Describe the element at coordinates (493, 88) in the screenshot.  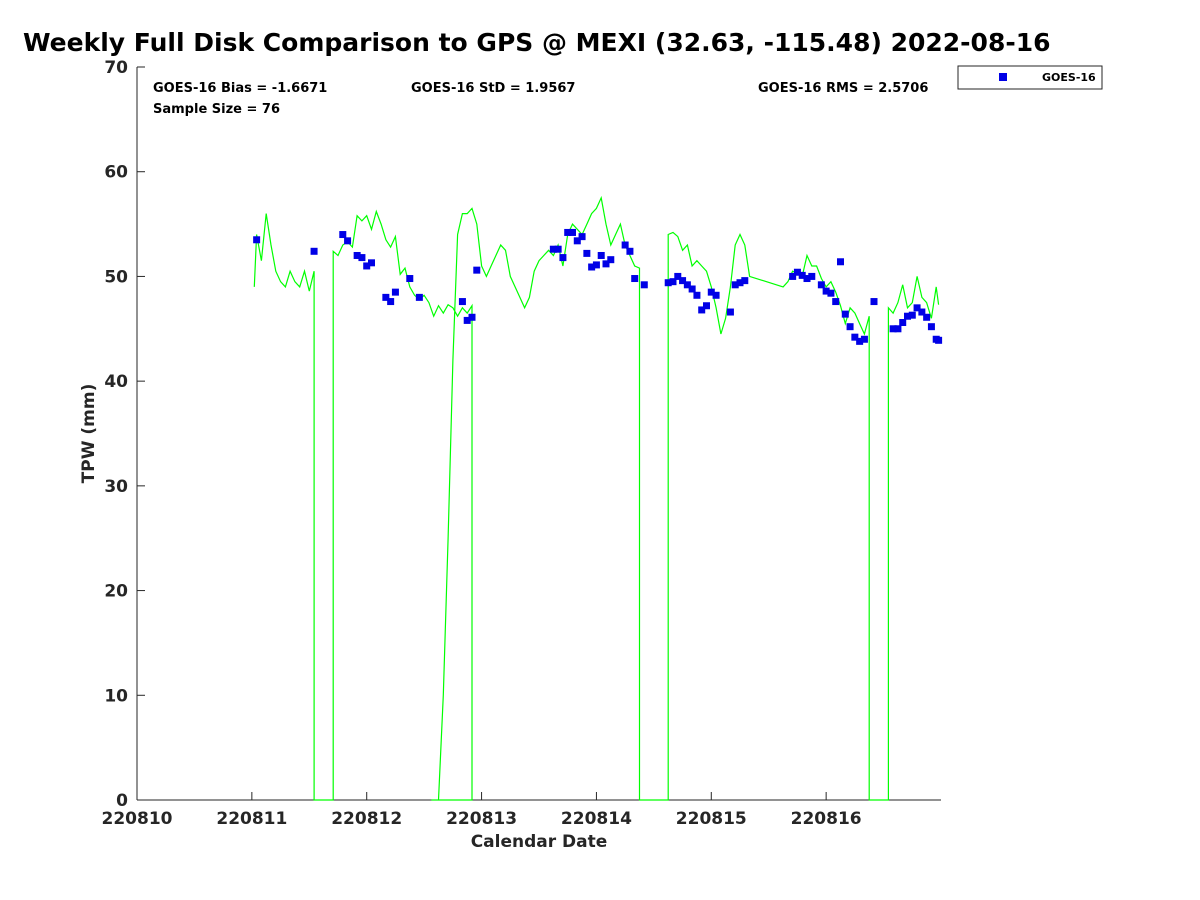
I see `stat-std: GOES-16 StD = 1.9567` at that location.